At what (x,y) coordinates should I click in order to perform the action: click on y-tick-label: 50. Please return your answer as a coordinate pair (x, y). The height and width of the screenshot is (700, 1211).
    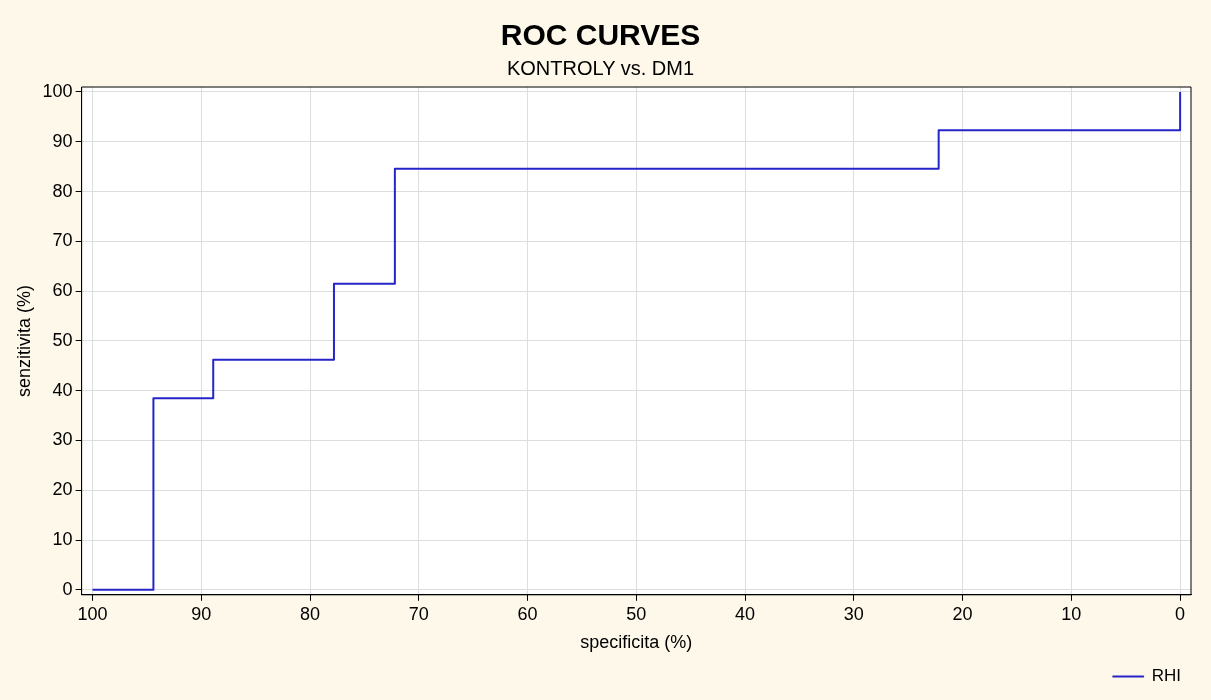
    Looking at the image, I should click on (62, 339).